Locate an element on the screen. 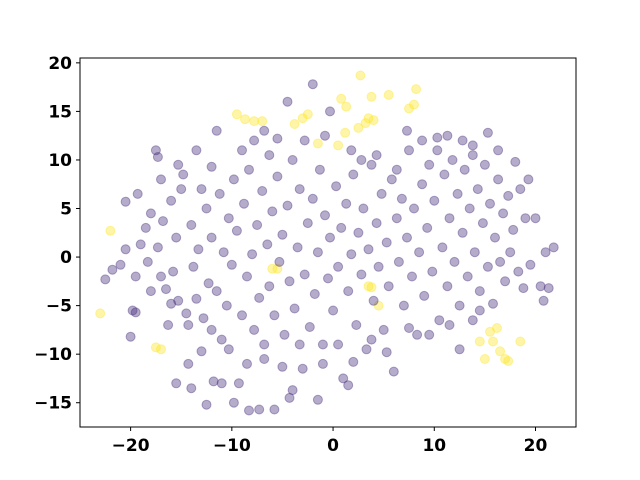 This screenshot has height=480, width=640. y-tick-label: −10 is located at coordinates (53, 355).